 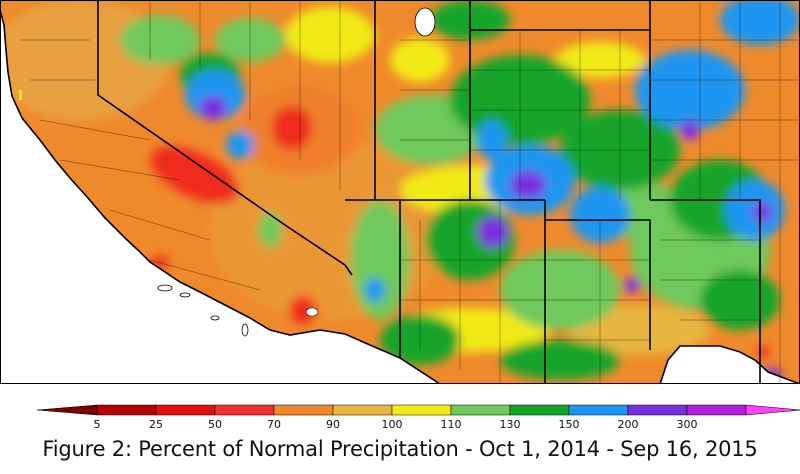 I want to click on legend-label-130: 130, so click(x=510, y=424).